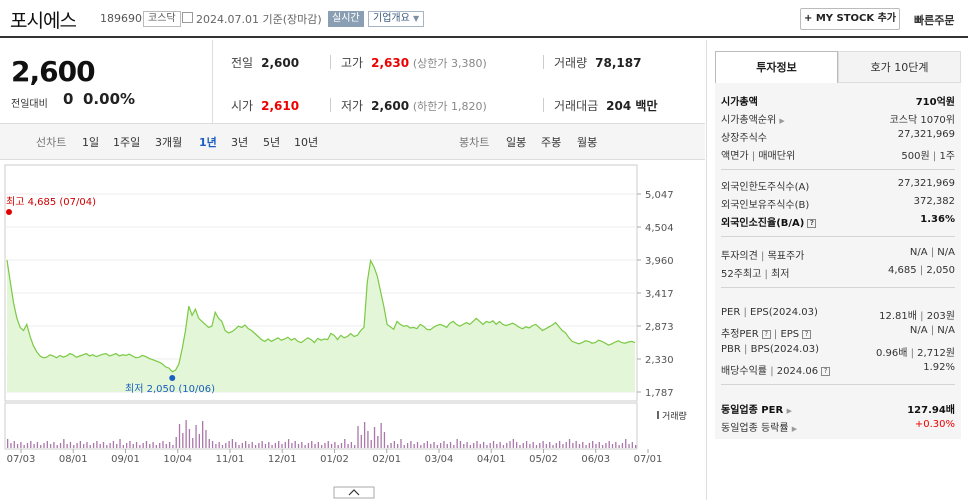 The image size is (968, 500). What do you see at coordinates (346, 19) in the screenshot?
I see `realtime-badge: 실시간` at bounding box center [346, 19].